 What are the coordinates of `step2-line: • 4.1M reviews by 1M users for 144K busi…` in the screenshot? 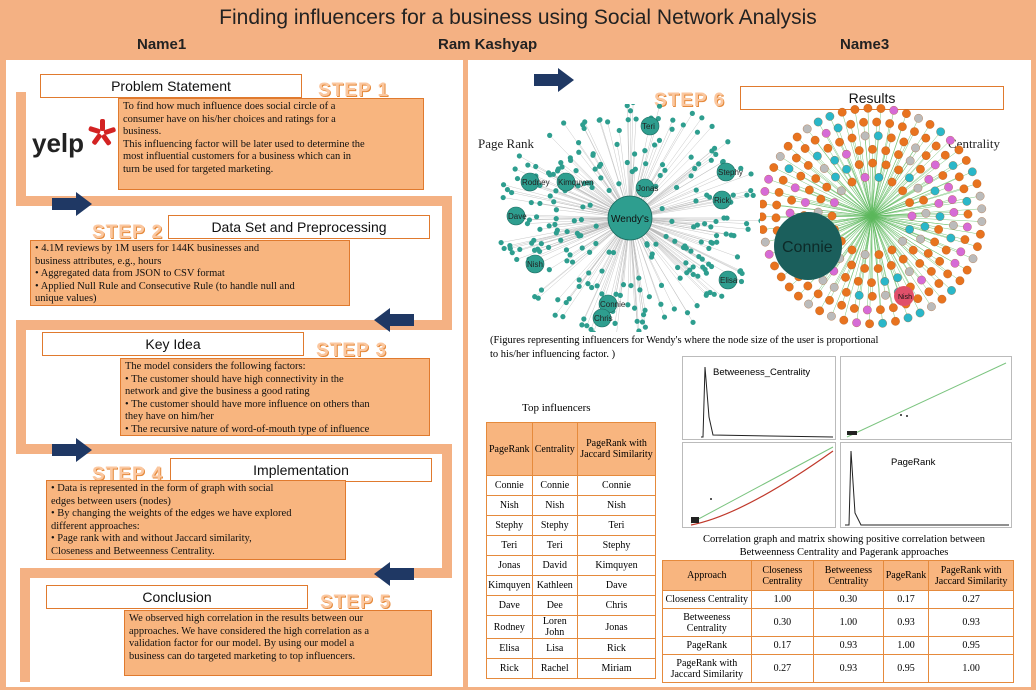 It's located at (147, 248).